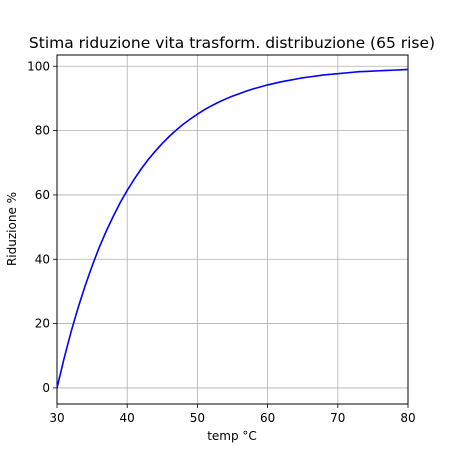 The width and height of the screenshot is (453, 453). What do you see at coordinates (42, 324) in the screenshot?
I see `y-tick-label-1: 20` at bounding box center [42, 324].